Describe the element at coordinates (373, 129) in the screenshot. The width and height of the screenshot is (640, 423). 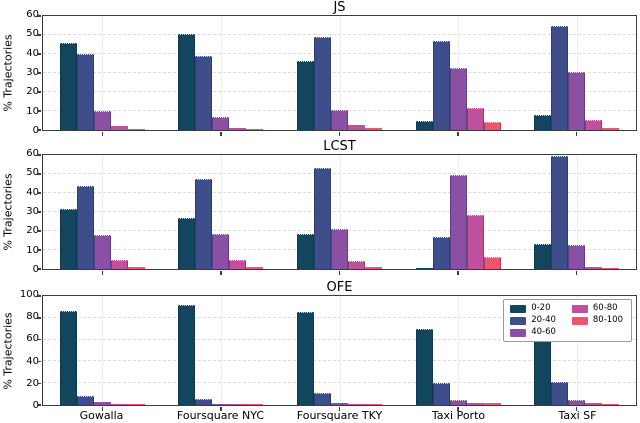
I see `bar-80-100-foursquare-tky` at that location.